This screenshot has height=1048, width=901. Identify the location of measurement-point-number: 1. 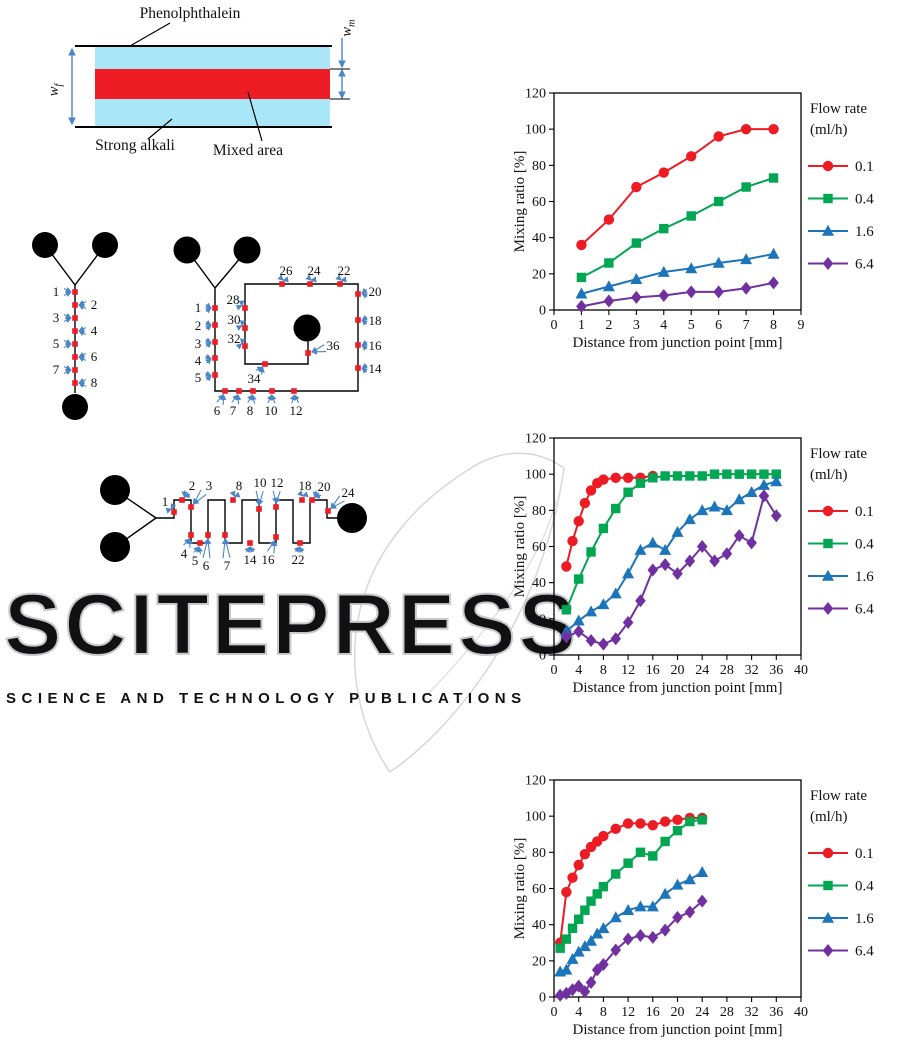
(165, 501).